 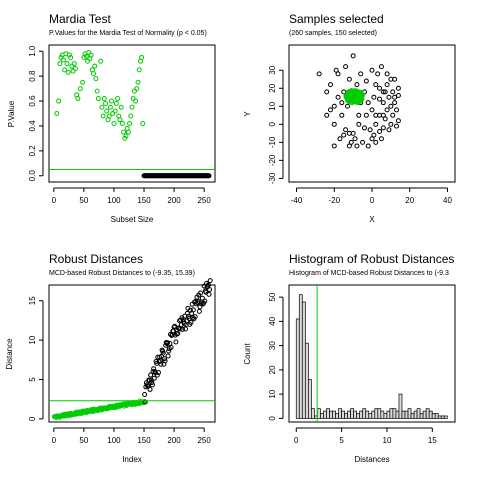 What do you see at coordinates (387, 440) in the screenshot?
I see `histogram-x-tick-label: 10` at bounding box center [387, 440].